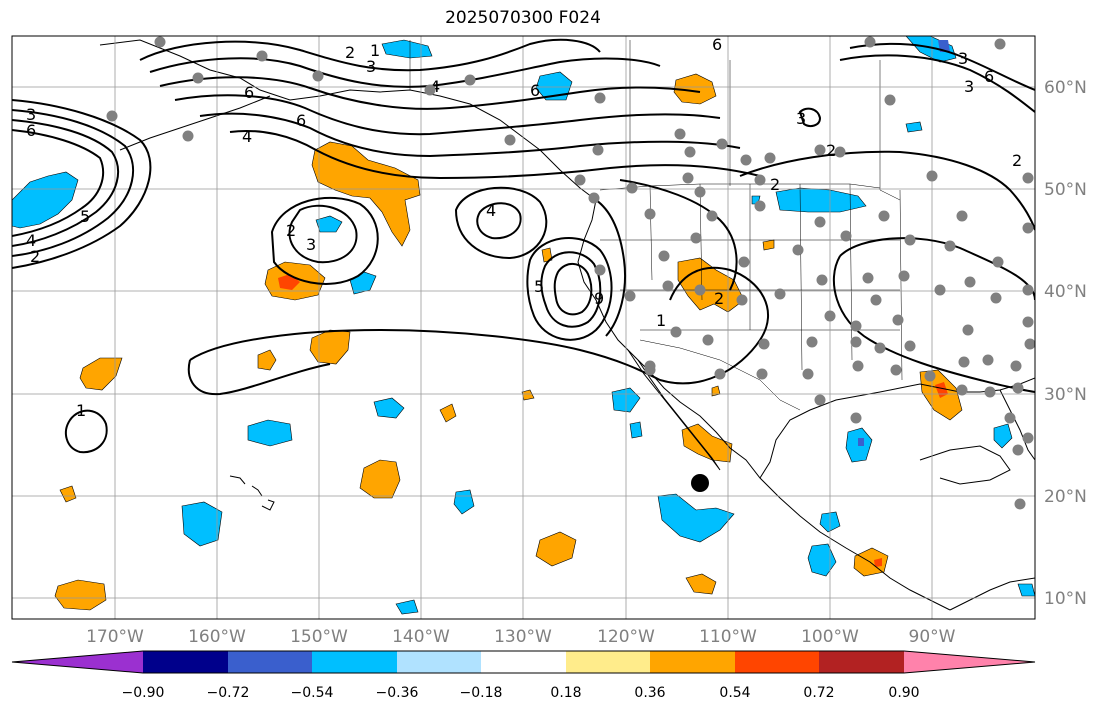  I want to click on lat-label: 30°N, so click(1065, 395).